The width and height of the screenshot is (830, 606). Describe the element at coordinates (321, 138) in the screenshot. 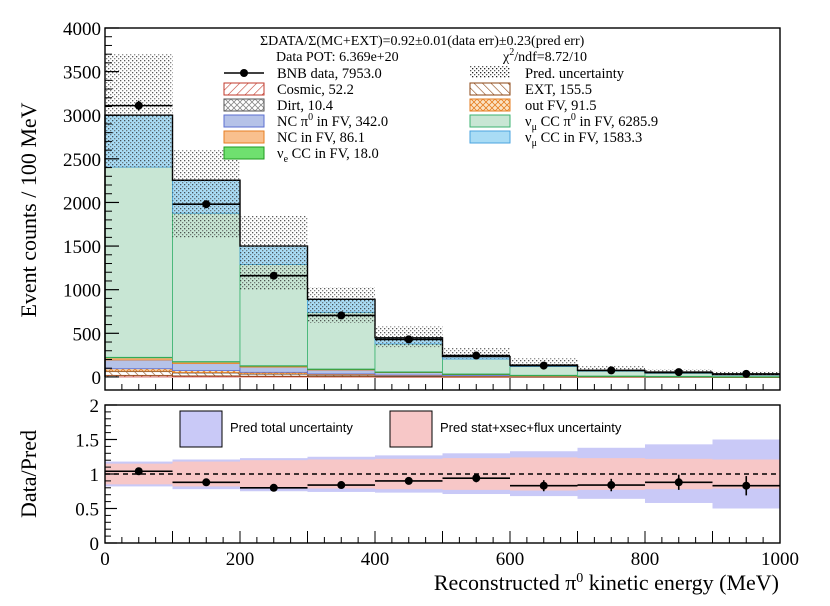

I see `svg-text: NC in FV, 86.1` at that location.